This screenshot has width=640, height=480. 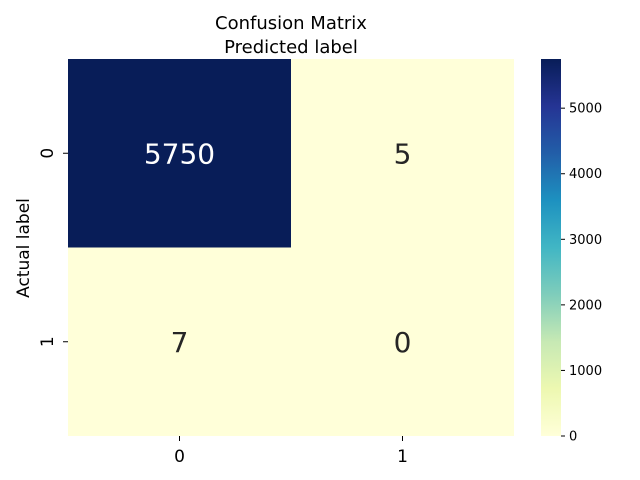 What do you see at coordinates (585, 305) in the screenshot?
I see `colorbar-tick-label: 2000` at bounding box center [585, 305].